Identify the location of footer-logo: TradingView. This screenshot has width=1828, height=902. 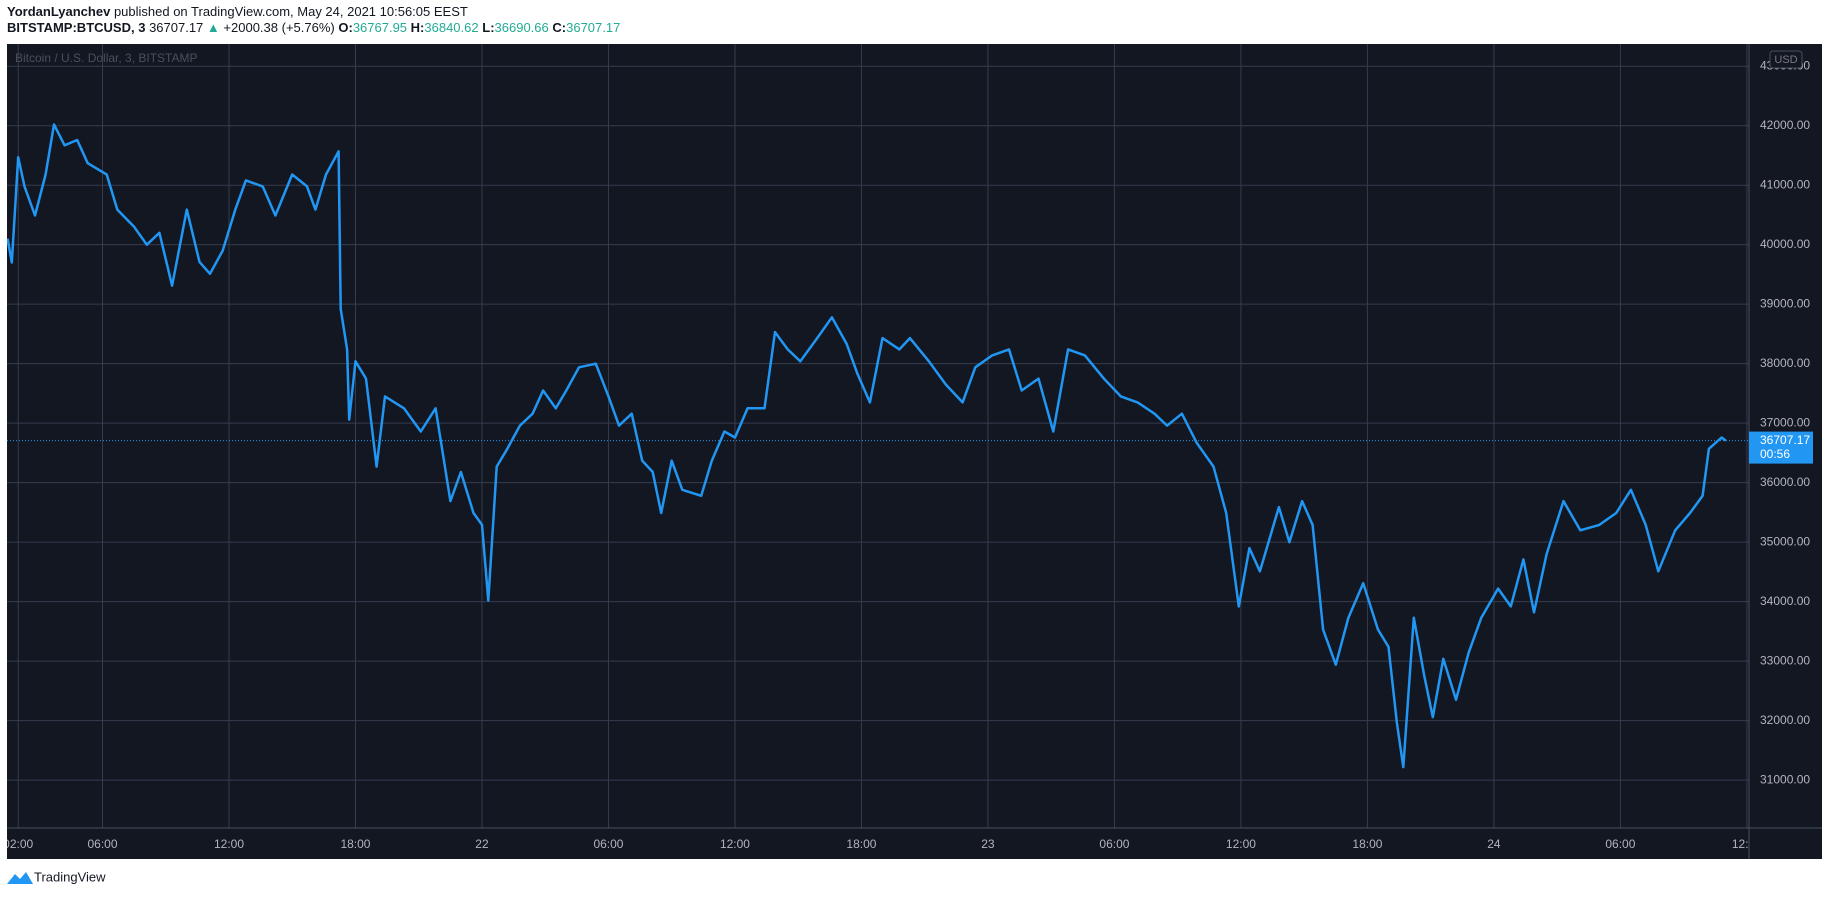
(56, 876).